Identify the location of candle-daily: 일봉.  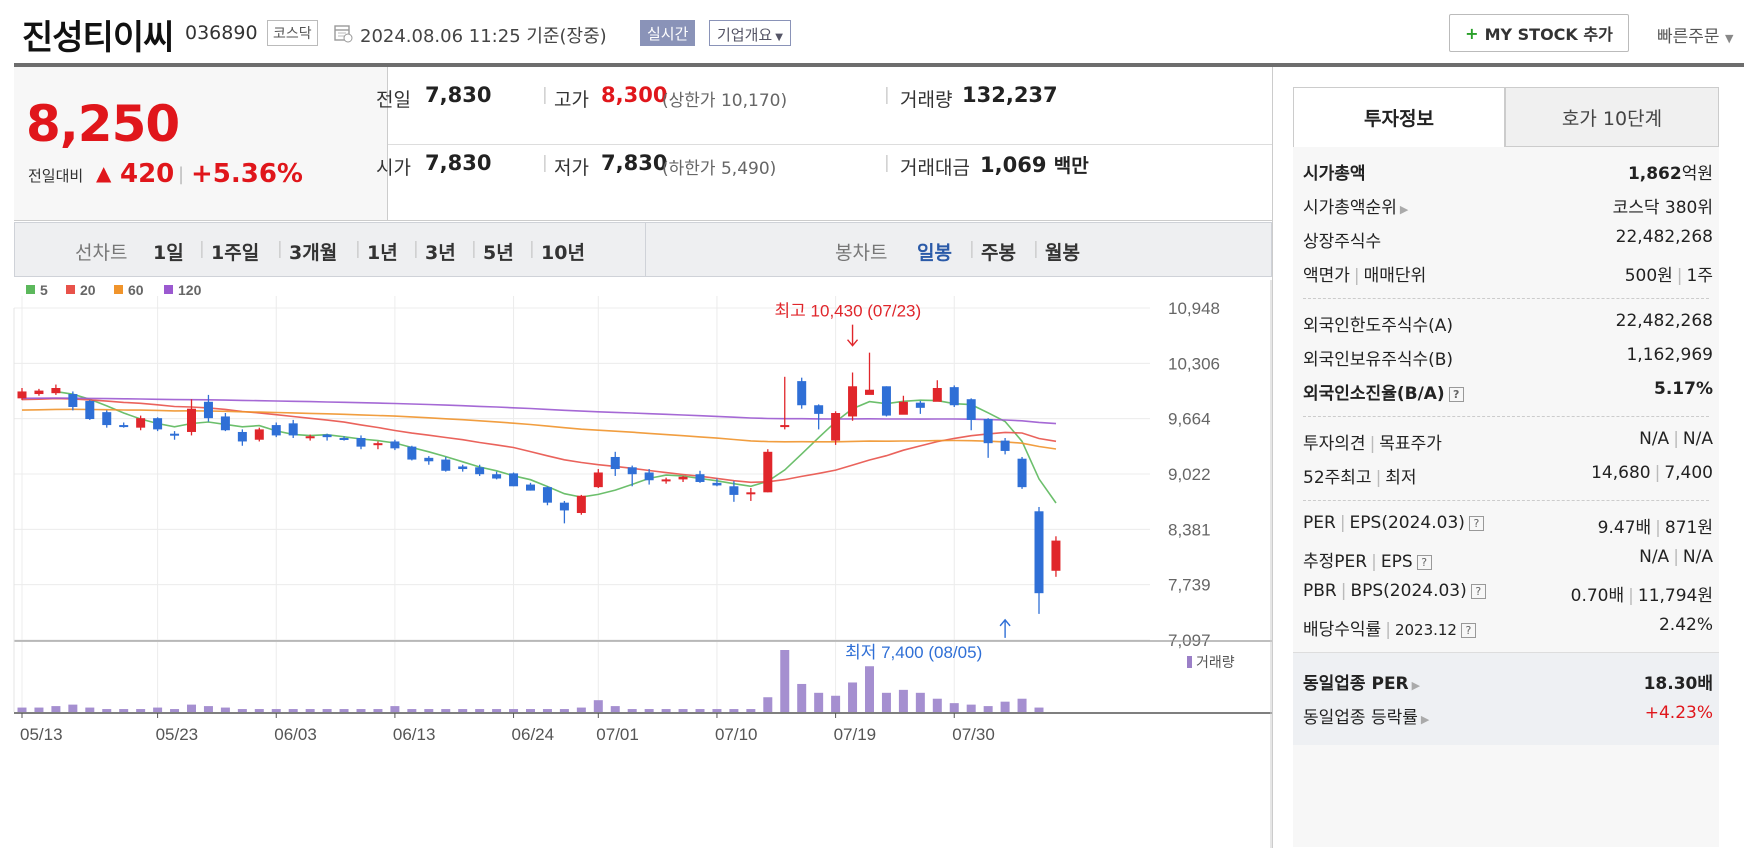
(934, 253).